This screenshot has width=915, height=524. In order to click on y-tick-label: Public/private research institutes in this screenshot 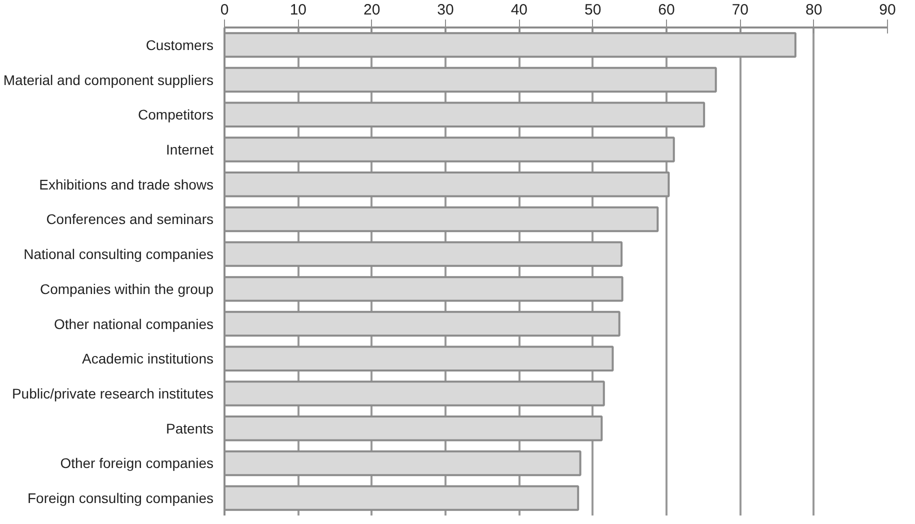, I will do `click(113, 394)`.